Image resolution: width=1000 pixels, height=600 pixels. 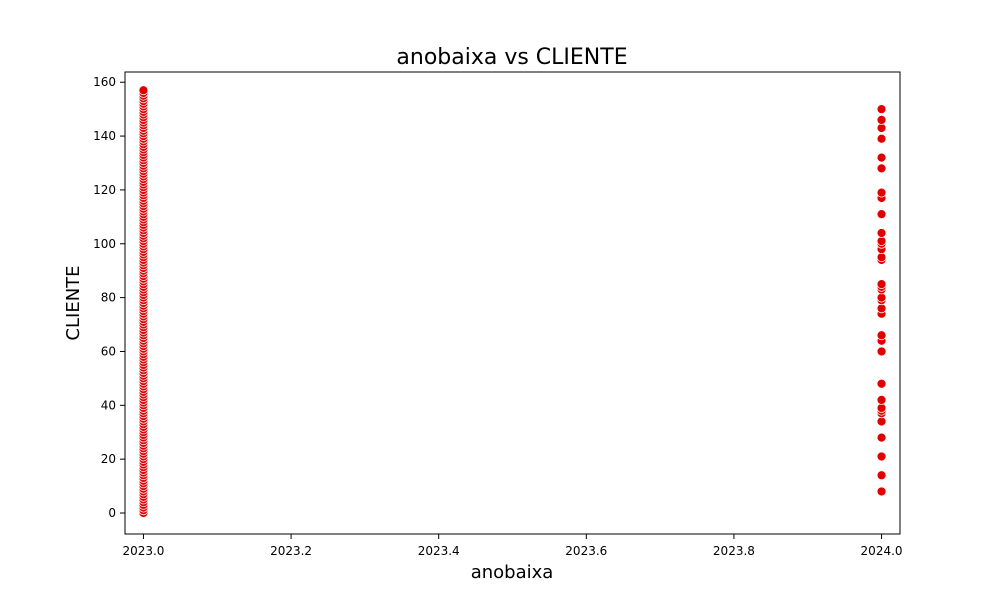 What do you see at coordinates (108, 459) in the screenshot?
I see `y-tick-label: 20` at bounding box center [108, 459].